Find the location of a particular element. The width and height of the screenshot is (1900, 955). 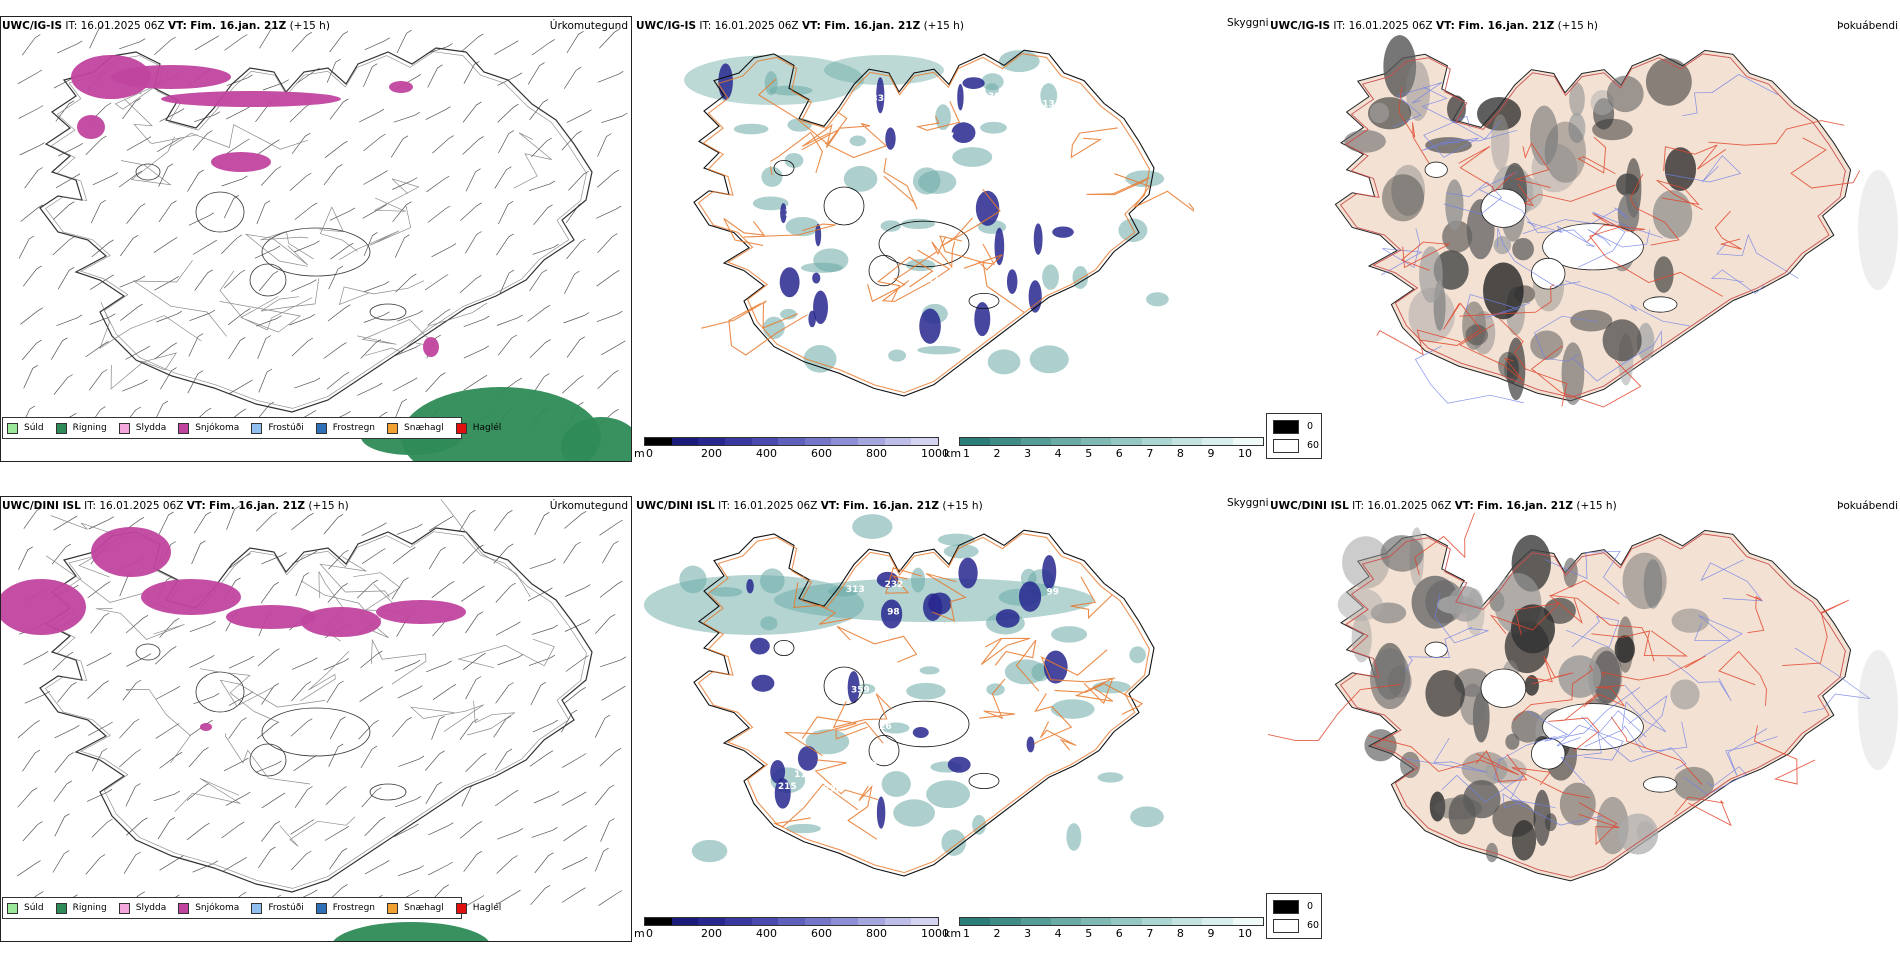

param-label-visibility: Skyggni is located at coordinates (1248, 503).